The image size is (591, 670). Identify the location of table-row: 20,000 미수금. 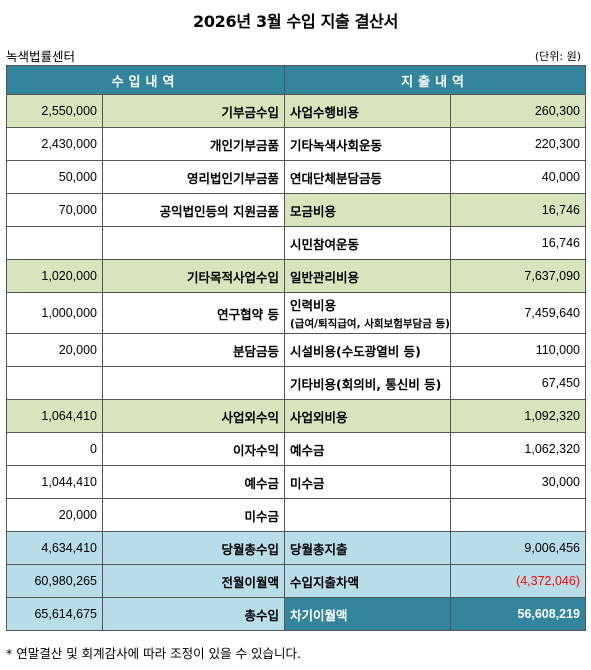
(296, 515).